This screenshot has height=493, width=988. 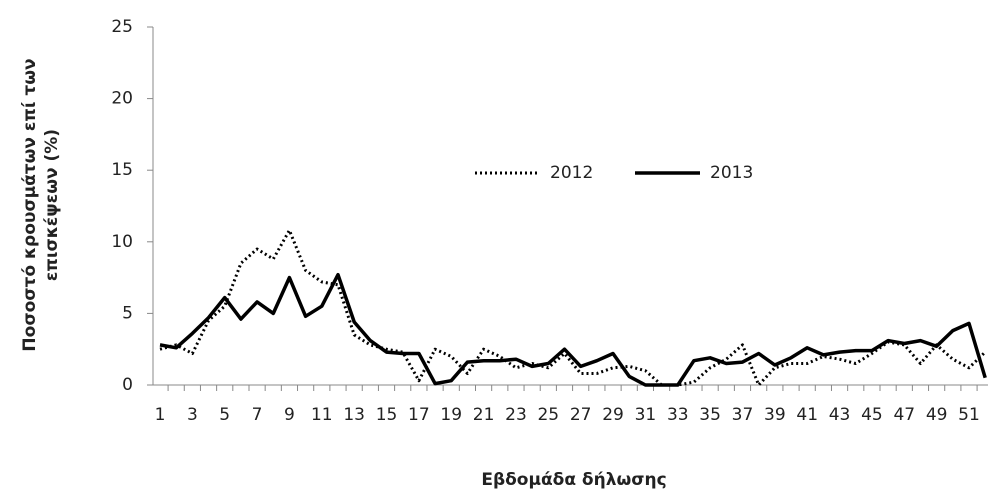 What do you see at coordinates (872, 415) in the screenshot?
I see `x-tick-label: 45` at bounding box center [872, 415].